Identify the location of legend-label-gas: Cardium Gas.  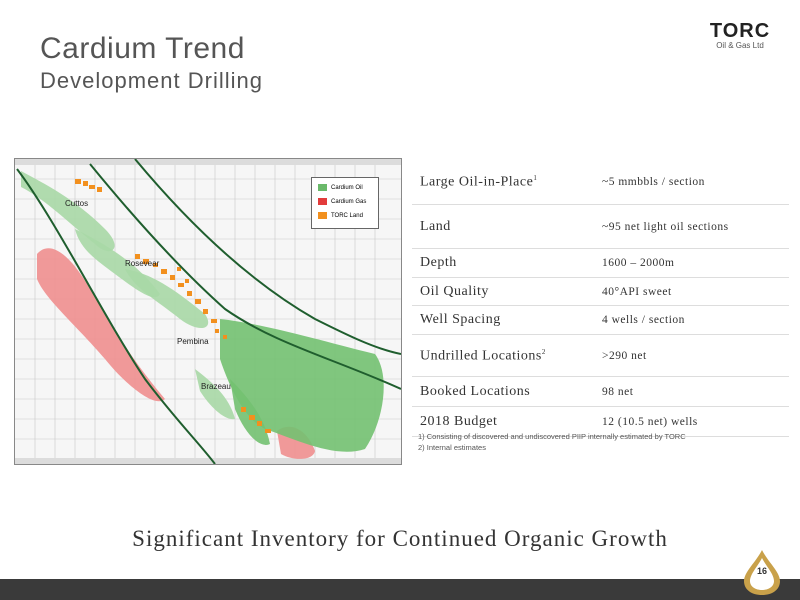
(349, 201).